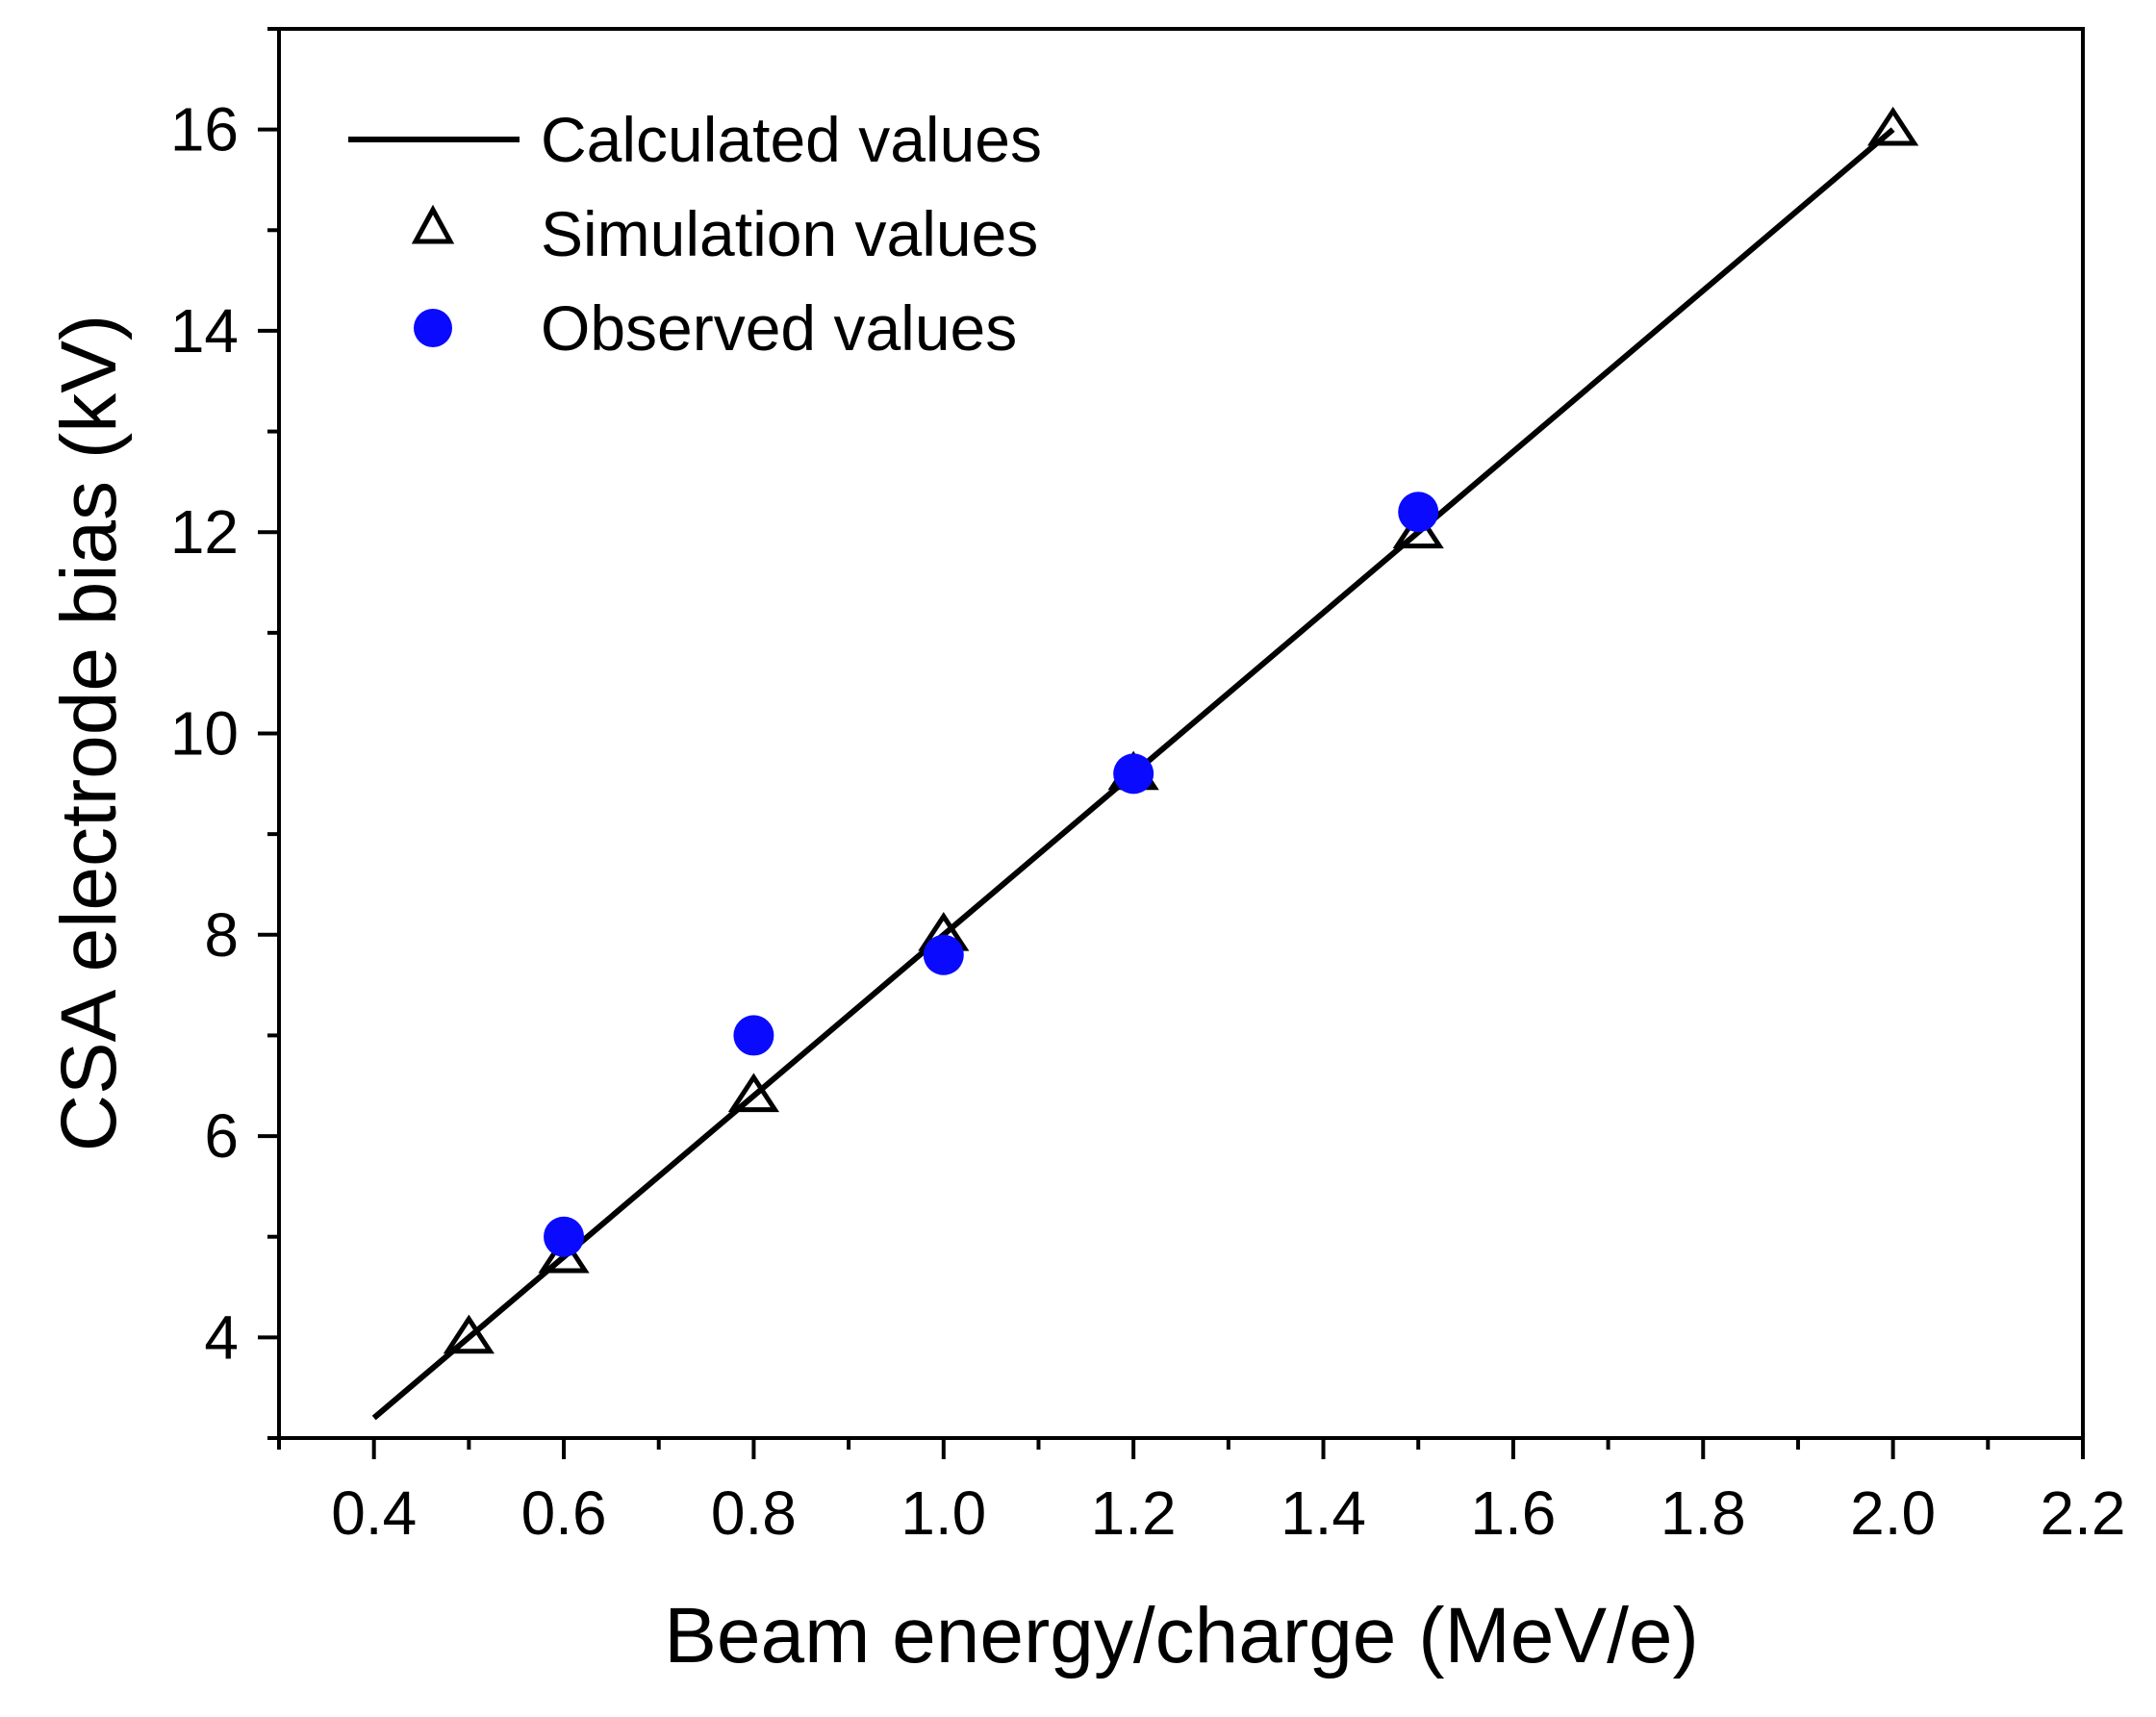  What do you see at coordinates (433, 224) in the screenshot?
I see `legend-triangle-swatch` at bounding box center [433, 224].